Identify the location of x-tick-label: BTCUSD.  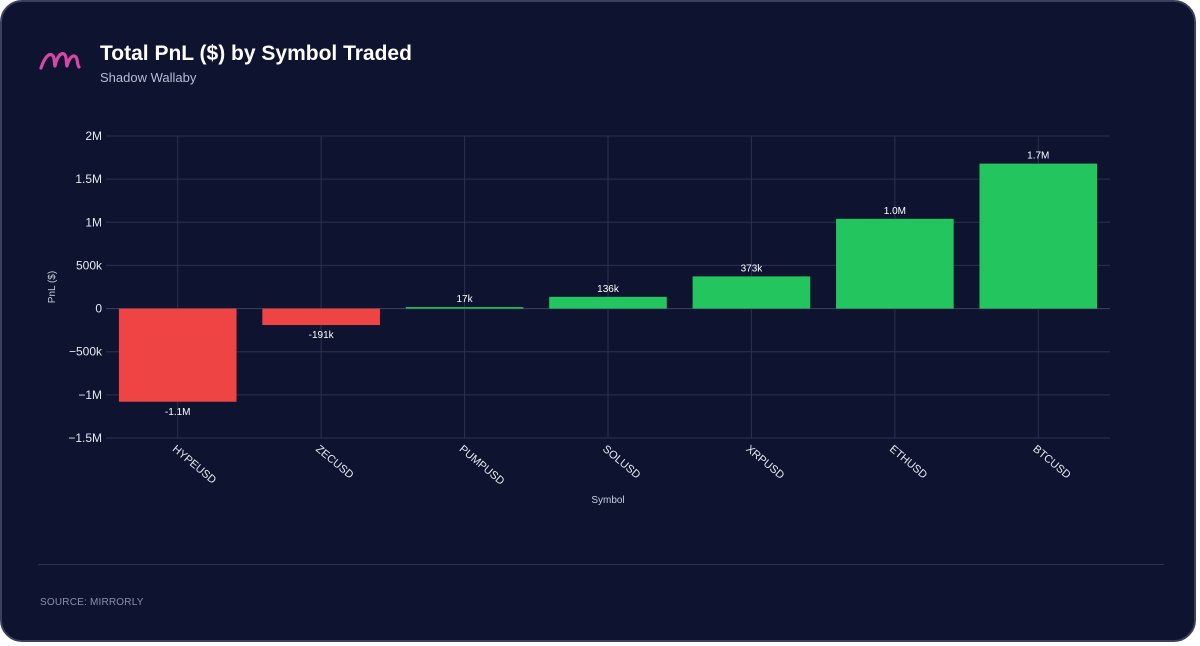
(1051, 462).